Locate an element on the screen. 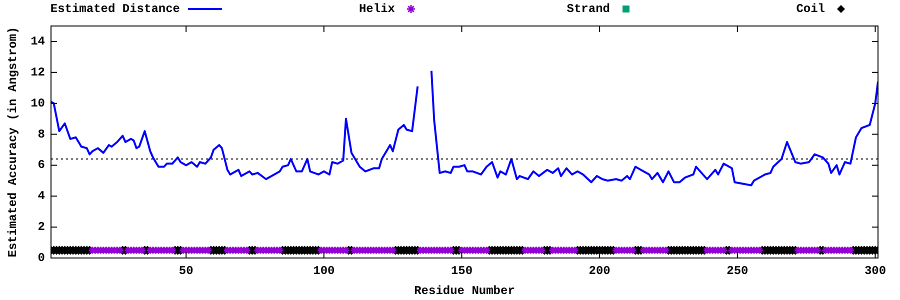  y-tick-label: 6 is located at coordinates (41, 165).